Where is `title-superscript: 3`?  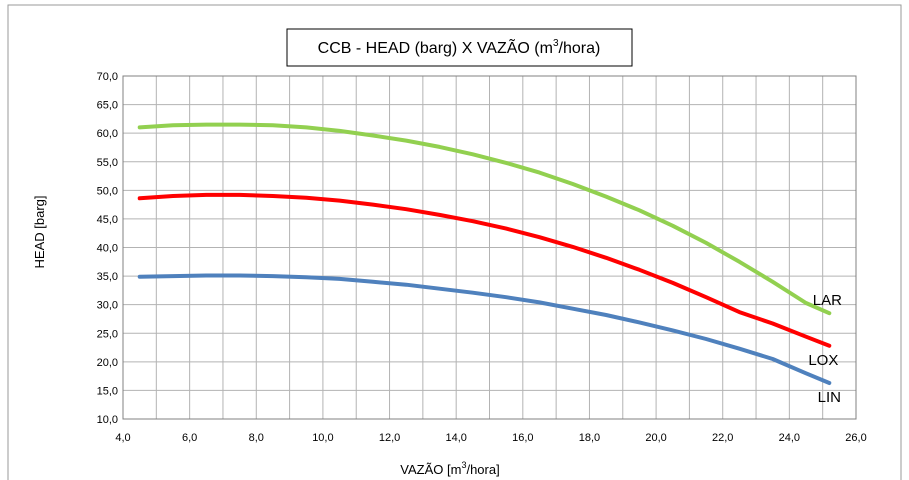 title-superscript: 3 is located at coordinates (556, 43).